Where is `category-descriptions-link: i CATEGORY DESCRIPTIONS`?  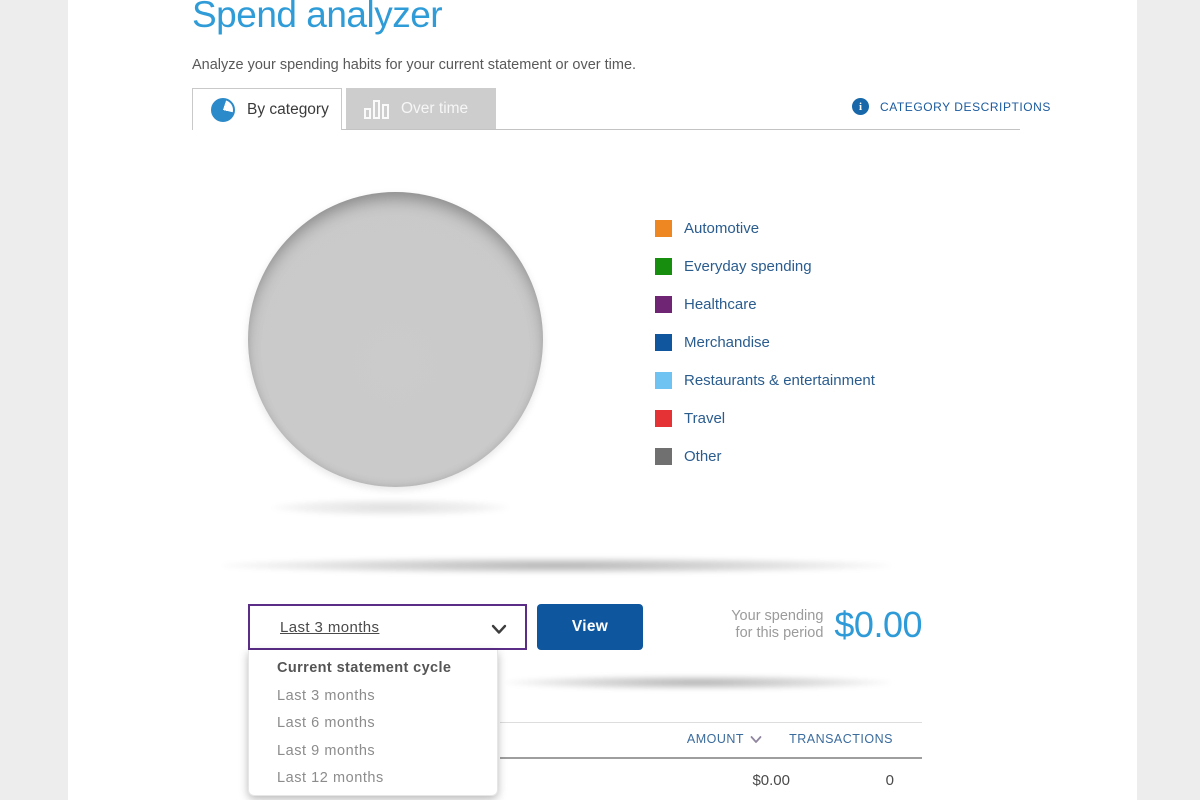 category-descriptions-link: i CATEGORY DESCRIPTIONS is located at coordinates (951, 106).